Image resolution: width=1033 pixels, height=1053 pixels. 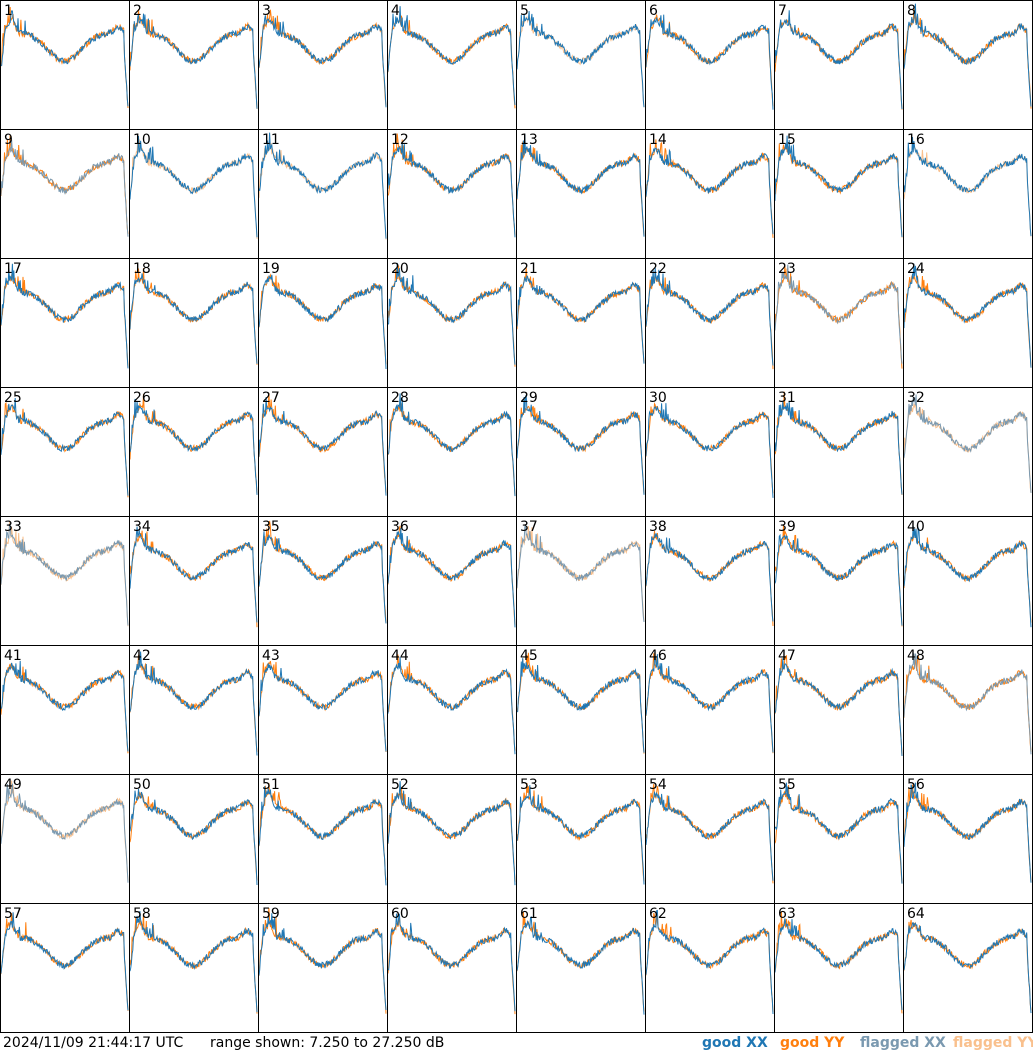 What do you see at coordinates (911, 11) in the screenshot?
I see `panel-8-label: 8` at bounding box center [911, 11].